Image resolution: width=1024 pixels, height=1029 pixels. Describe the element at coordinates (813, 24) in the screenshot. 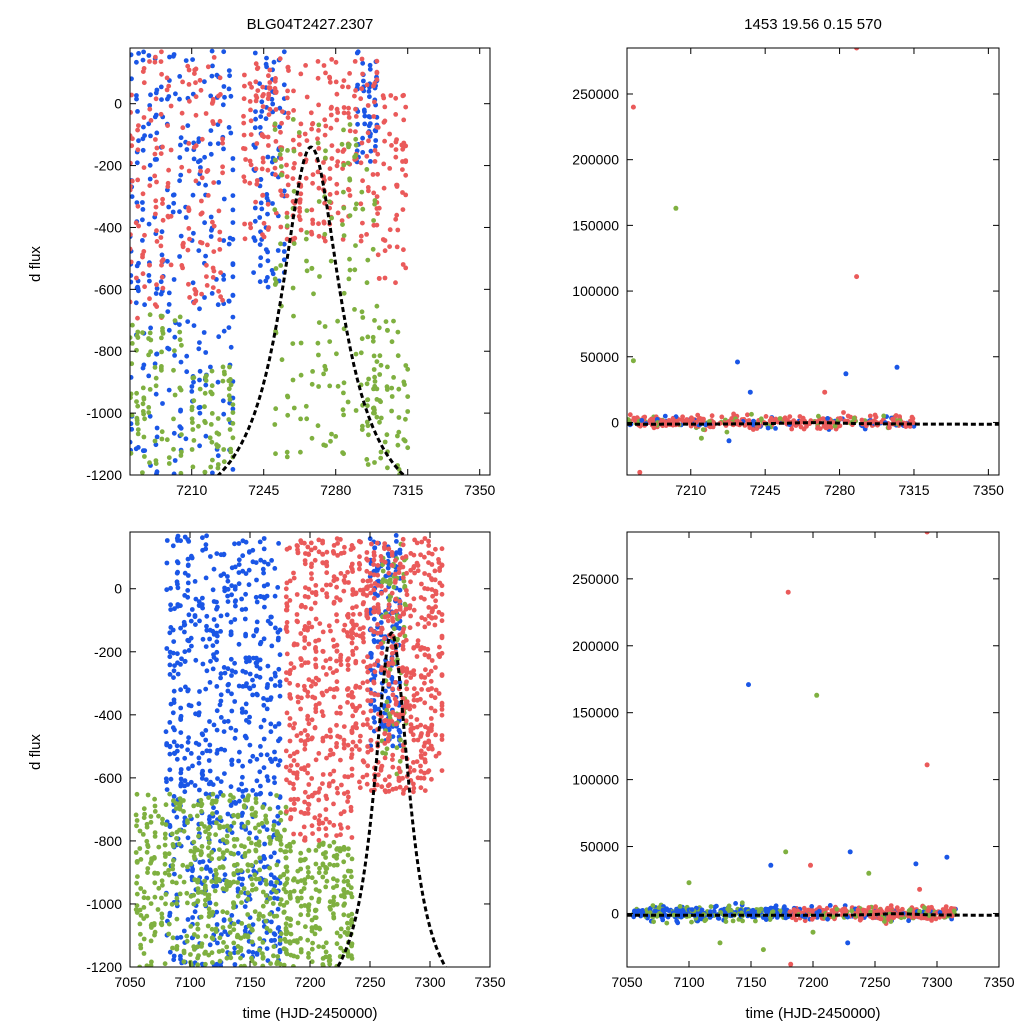

I see `fit-parameters: 1453 19.56 0.15 570` at that location.